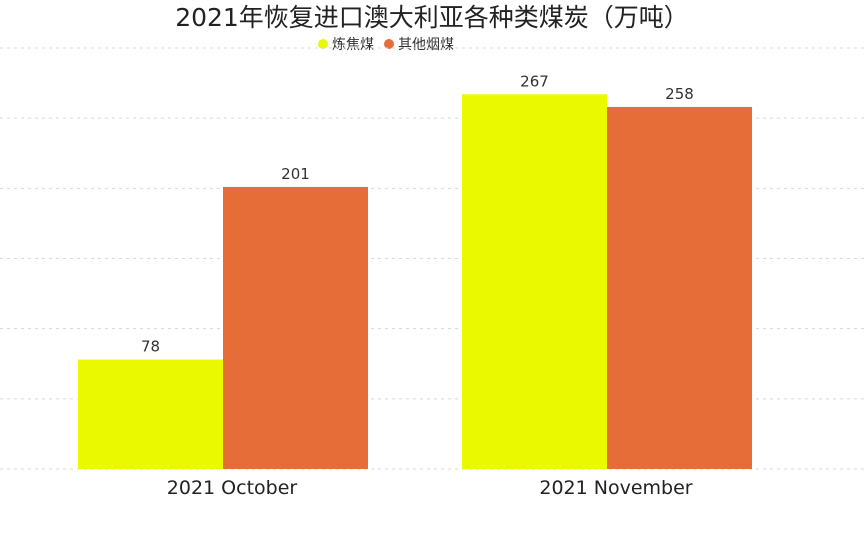  I want to click on legend-item: 其他烟煤, so click(419, 45).